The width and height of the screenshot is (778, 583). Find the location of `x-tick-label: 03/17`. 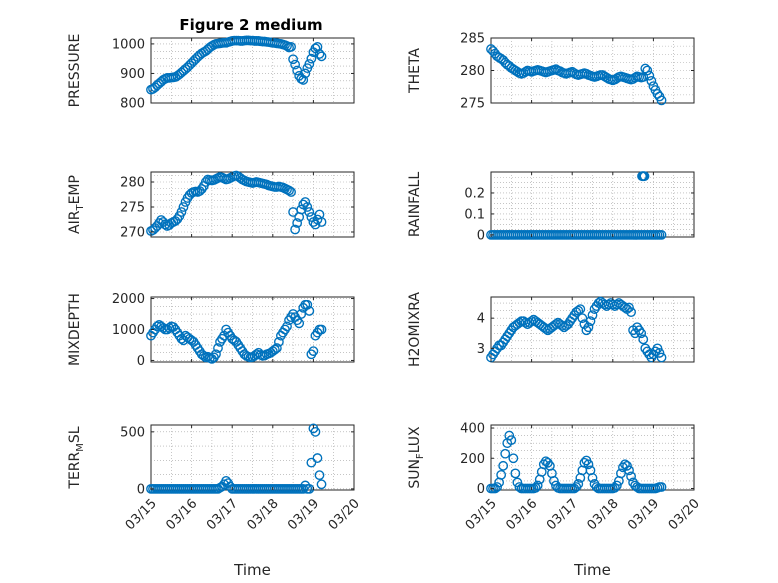

x-tick-label: 03/17 is located at coordinates (222, 514).